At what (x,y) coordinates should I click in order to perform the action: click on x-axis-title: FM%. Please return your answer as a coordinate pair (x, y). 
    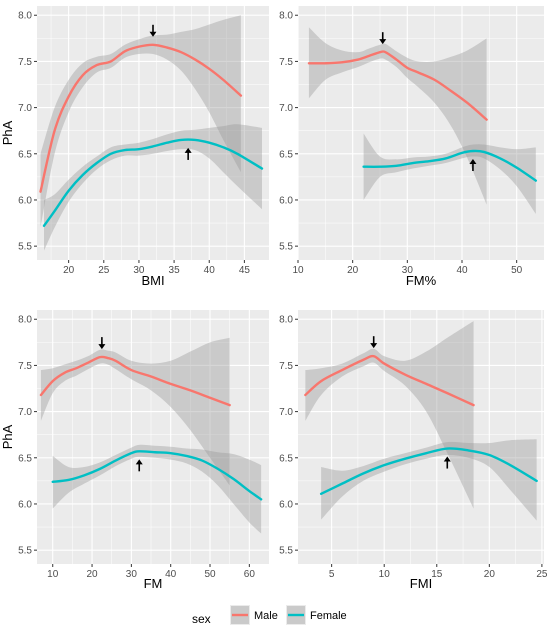
    Looking at the image, I should click on (421, 280).